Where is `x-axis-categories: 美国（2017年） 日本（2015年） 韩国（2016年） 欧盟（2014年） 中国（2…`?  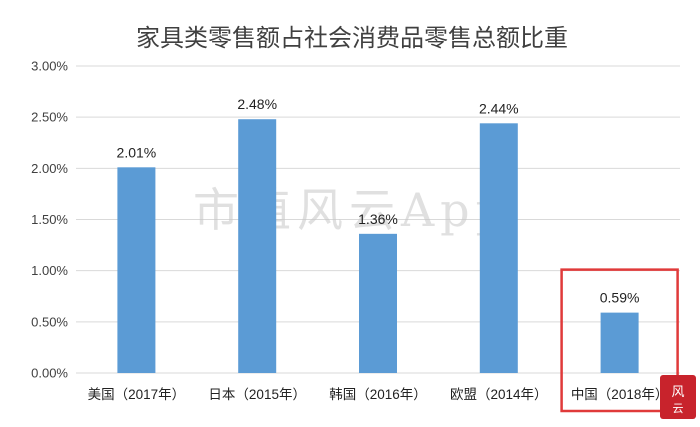
x-axis-categories: 美国（2017年） 日本（2015年） 韩国（2016年） 欧盟（2014年） 中国（2… is located at coordinates (378, 394).